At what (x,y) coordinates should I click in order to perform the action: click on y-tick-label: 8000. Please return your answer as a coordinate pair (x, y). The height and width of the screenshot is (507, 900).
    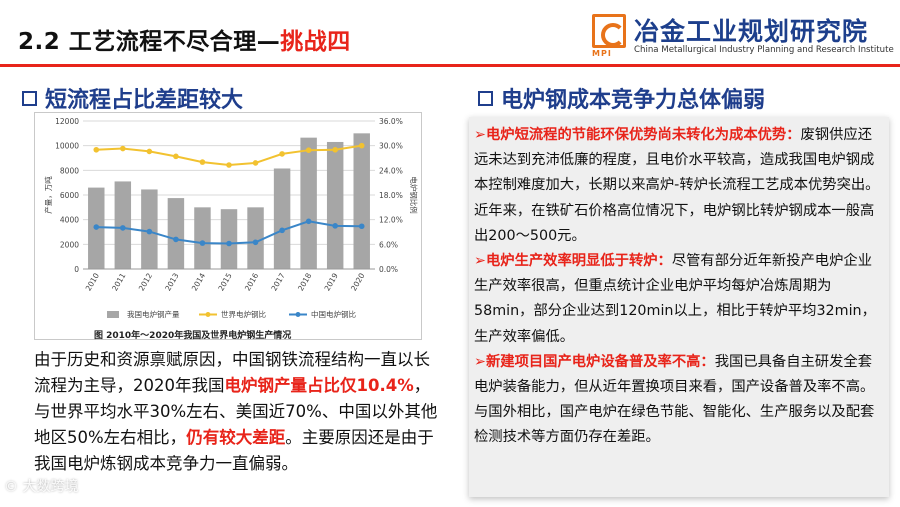
    Looking at the image, I should click on (69, 170).